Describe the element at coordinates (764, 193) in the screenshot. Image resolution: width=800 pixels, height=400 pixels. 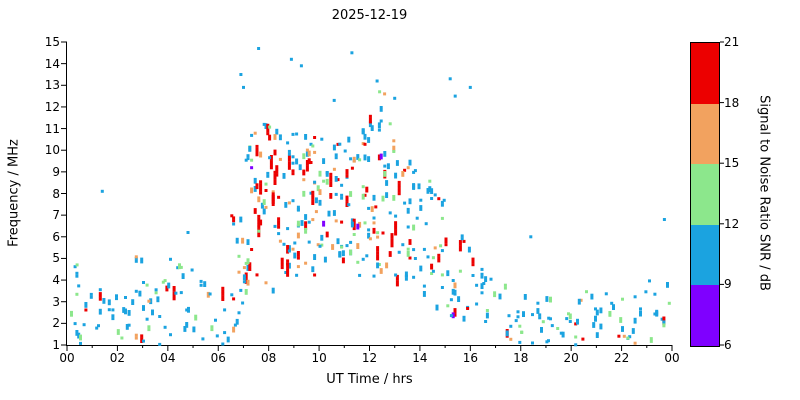
I see `colorbar-label: Signal to Noise Ratio SNR / dB` at that location.